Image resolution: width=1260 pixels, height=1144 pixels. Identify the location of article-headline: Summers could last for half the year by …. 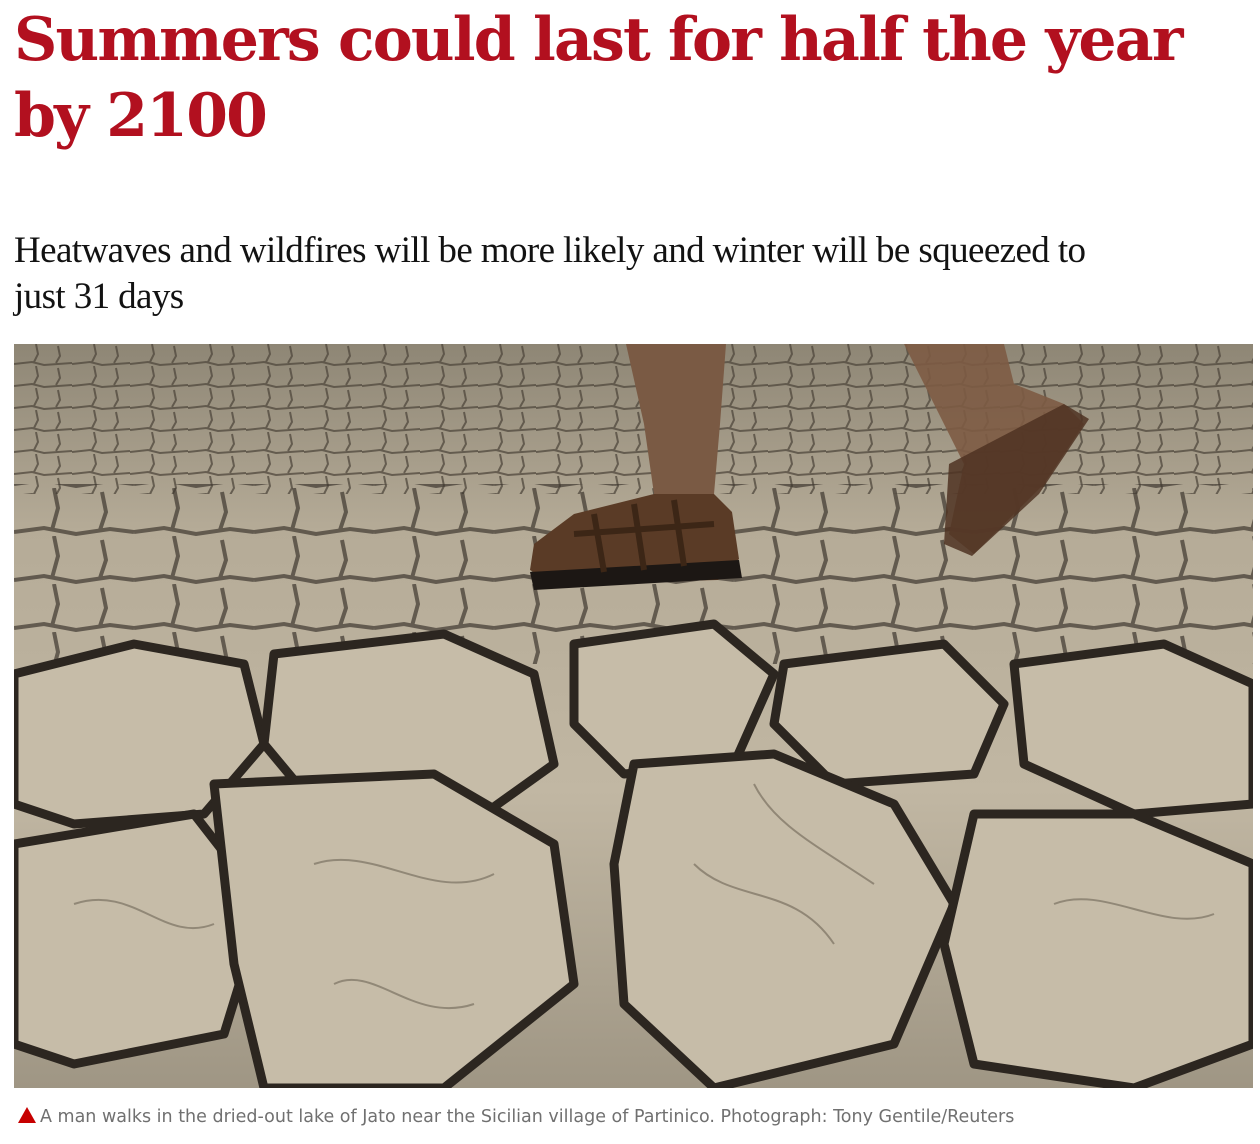
(599, 78).